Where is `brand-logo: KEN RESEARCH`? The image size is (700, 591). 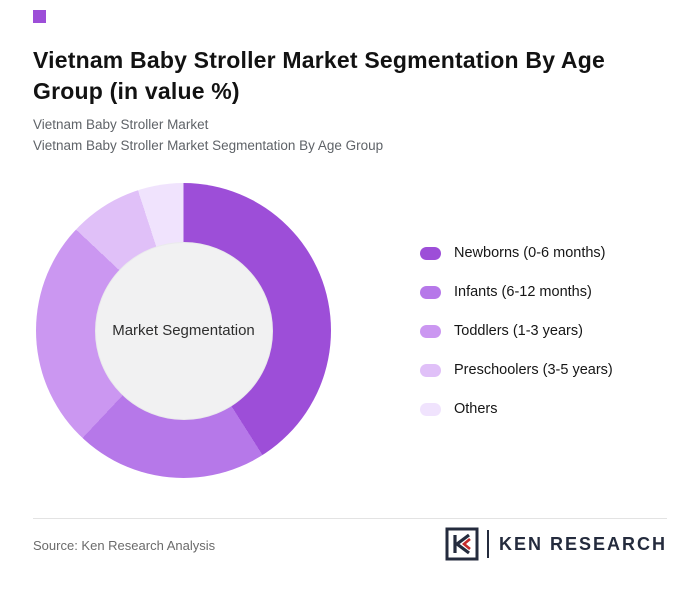
brand-logo: KEN RESEARCH is located at coordinates (556, 544).